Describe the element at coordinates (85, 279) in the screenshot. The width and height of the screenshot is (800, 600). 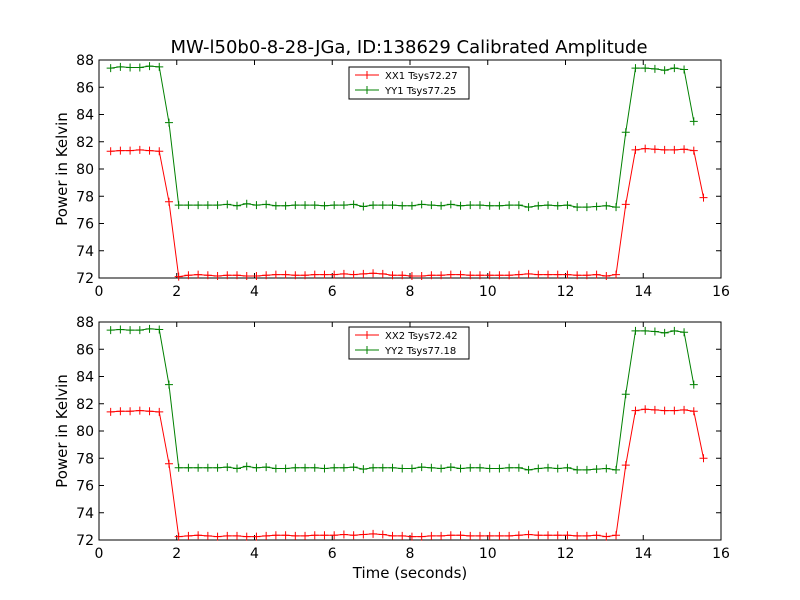
I see `y-tick-label: 72` at that location.